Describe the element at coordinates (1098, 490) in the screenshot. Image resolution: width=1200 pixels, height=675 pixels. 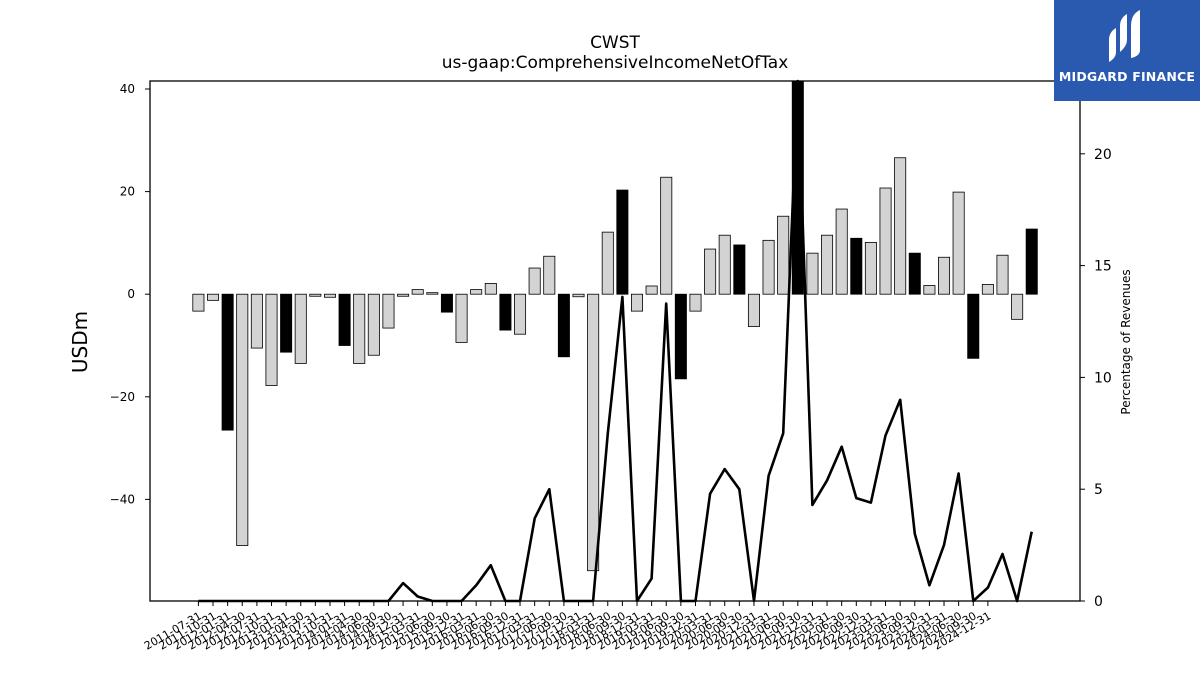
I see `y2-tick-label: 5` at that location.